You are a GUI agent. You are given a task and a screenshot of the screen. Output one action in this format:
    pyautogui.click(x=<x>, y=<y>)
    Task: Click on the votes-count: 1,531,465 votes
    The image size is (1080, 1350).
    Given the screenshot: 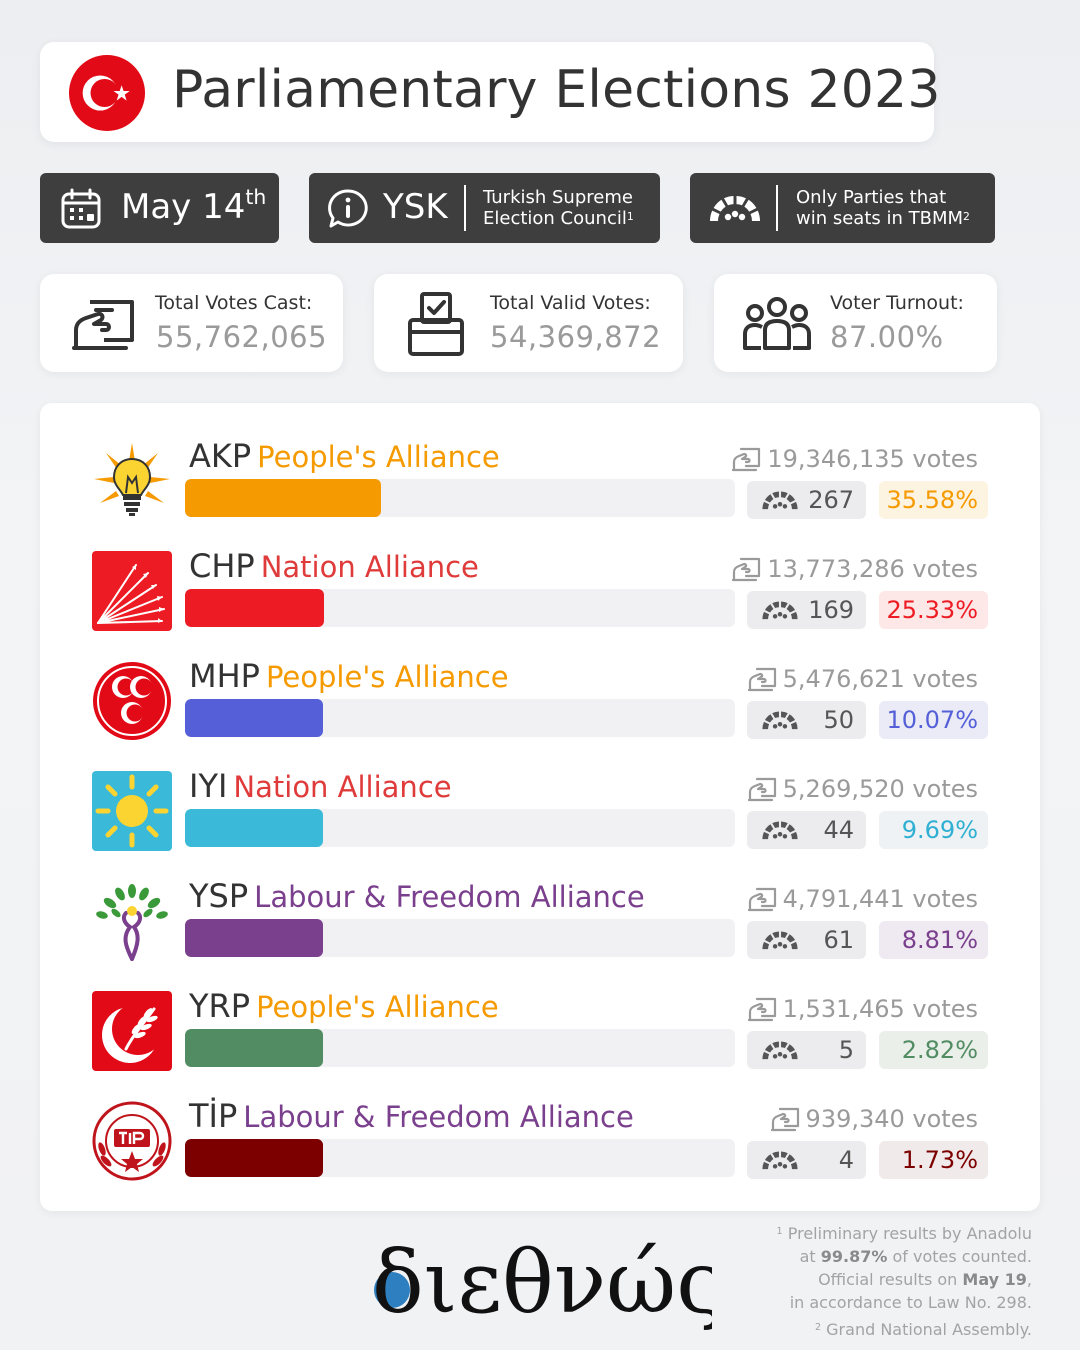 What is the action you would take?
    pyautogui.click(x=862, y=1009)
    